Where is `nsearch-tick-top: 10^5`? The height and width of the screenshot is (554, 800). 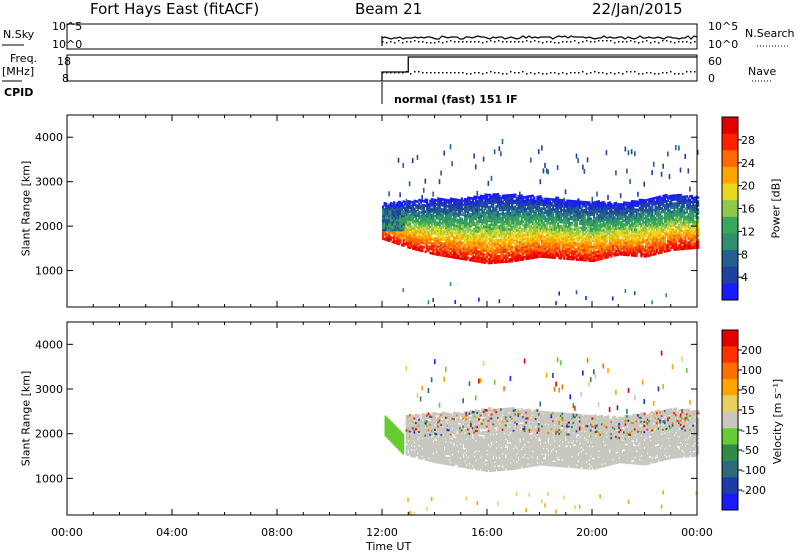
nsearch-tick-top: 10^5 is located at coordinates (723, 26).